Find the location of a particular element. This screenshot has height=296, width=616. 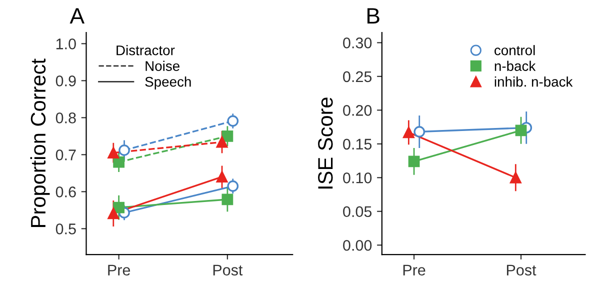

y-tick-label: 0.5 is located at coordinates (66, 229).